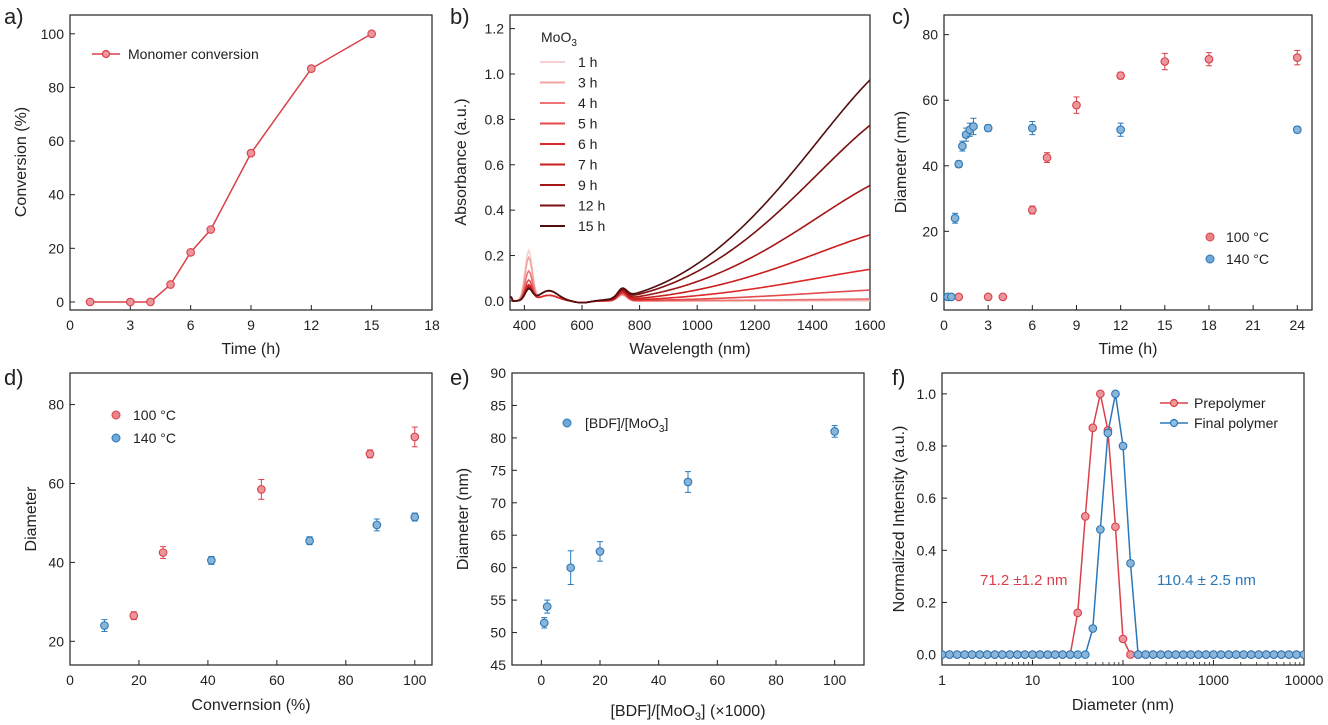  I want to click on panel-b-label: b), so click(460, 16).